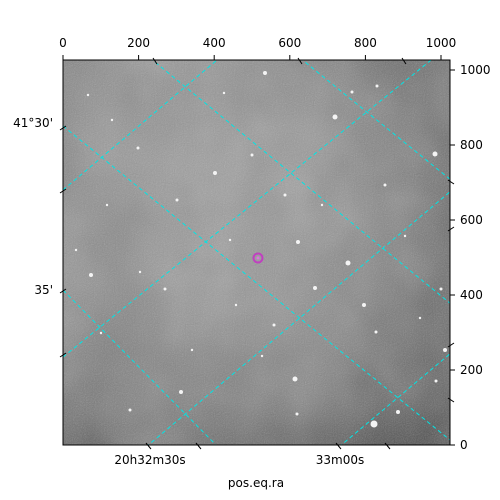 The image size is (500, 500). I want to click on top-tick-label: 0, so click(63, 43).